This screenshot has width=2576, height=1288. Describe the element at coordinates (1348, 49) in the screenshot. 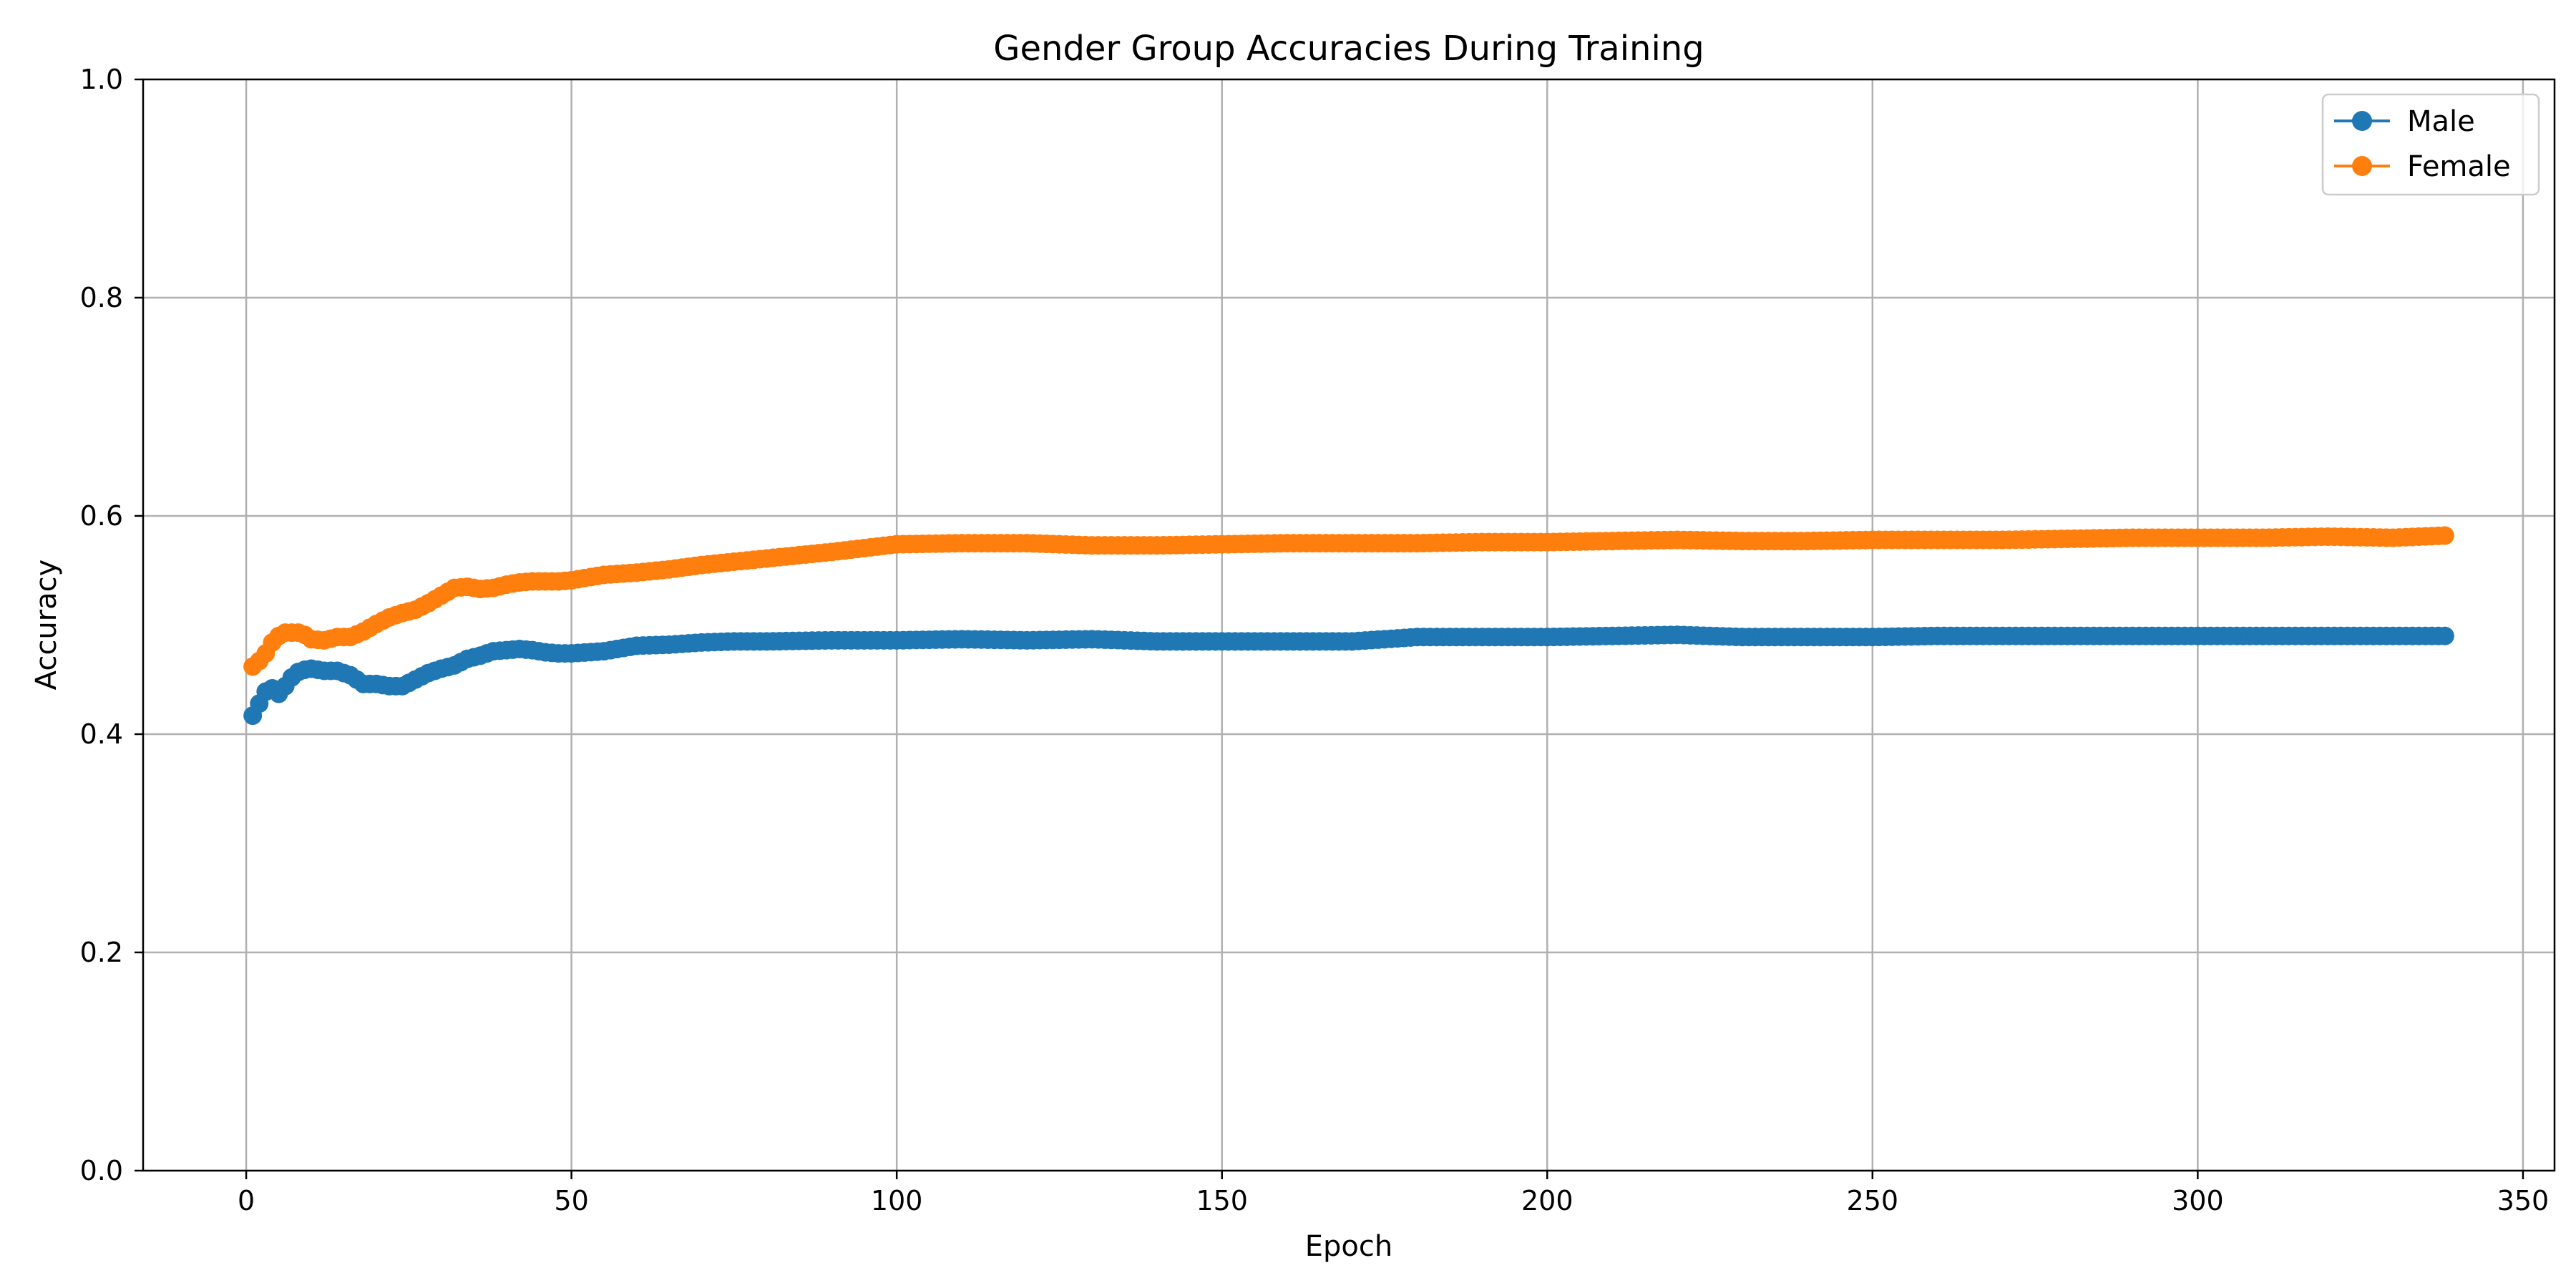

I see `chart-title: Gender Group Accuracies During Training` at that location.